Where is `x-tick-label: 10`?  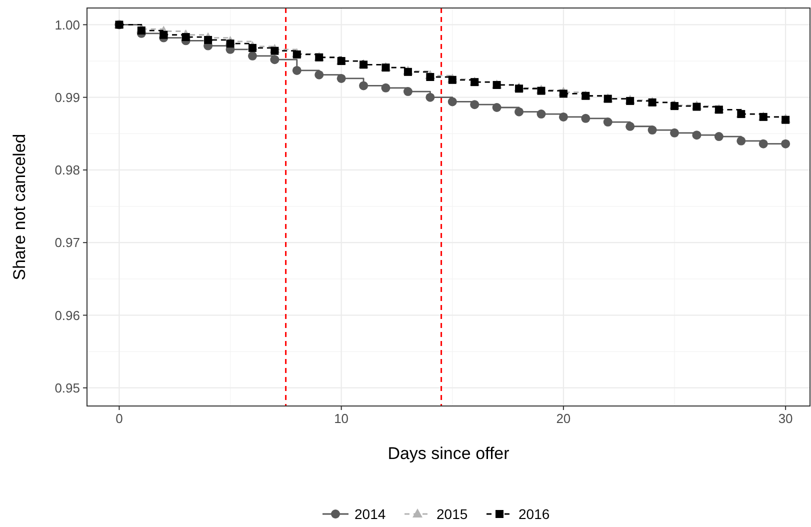 x-tick-label: 10 is located at coordinates (341, 418).